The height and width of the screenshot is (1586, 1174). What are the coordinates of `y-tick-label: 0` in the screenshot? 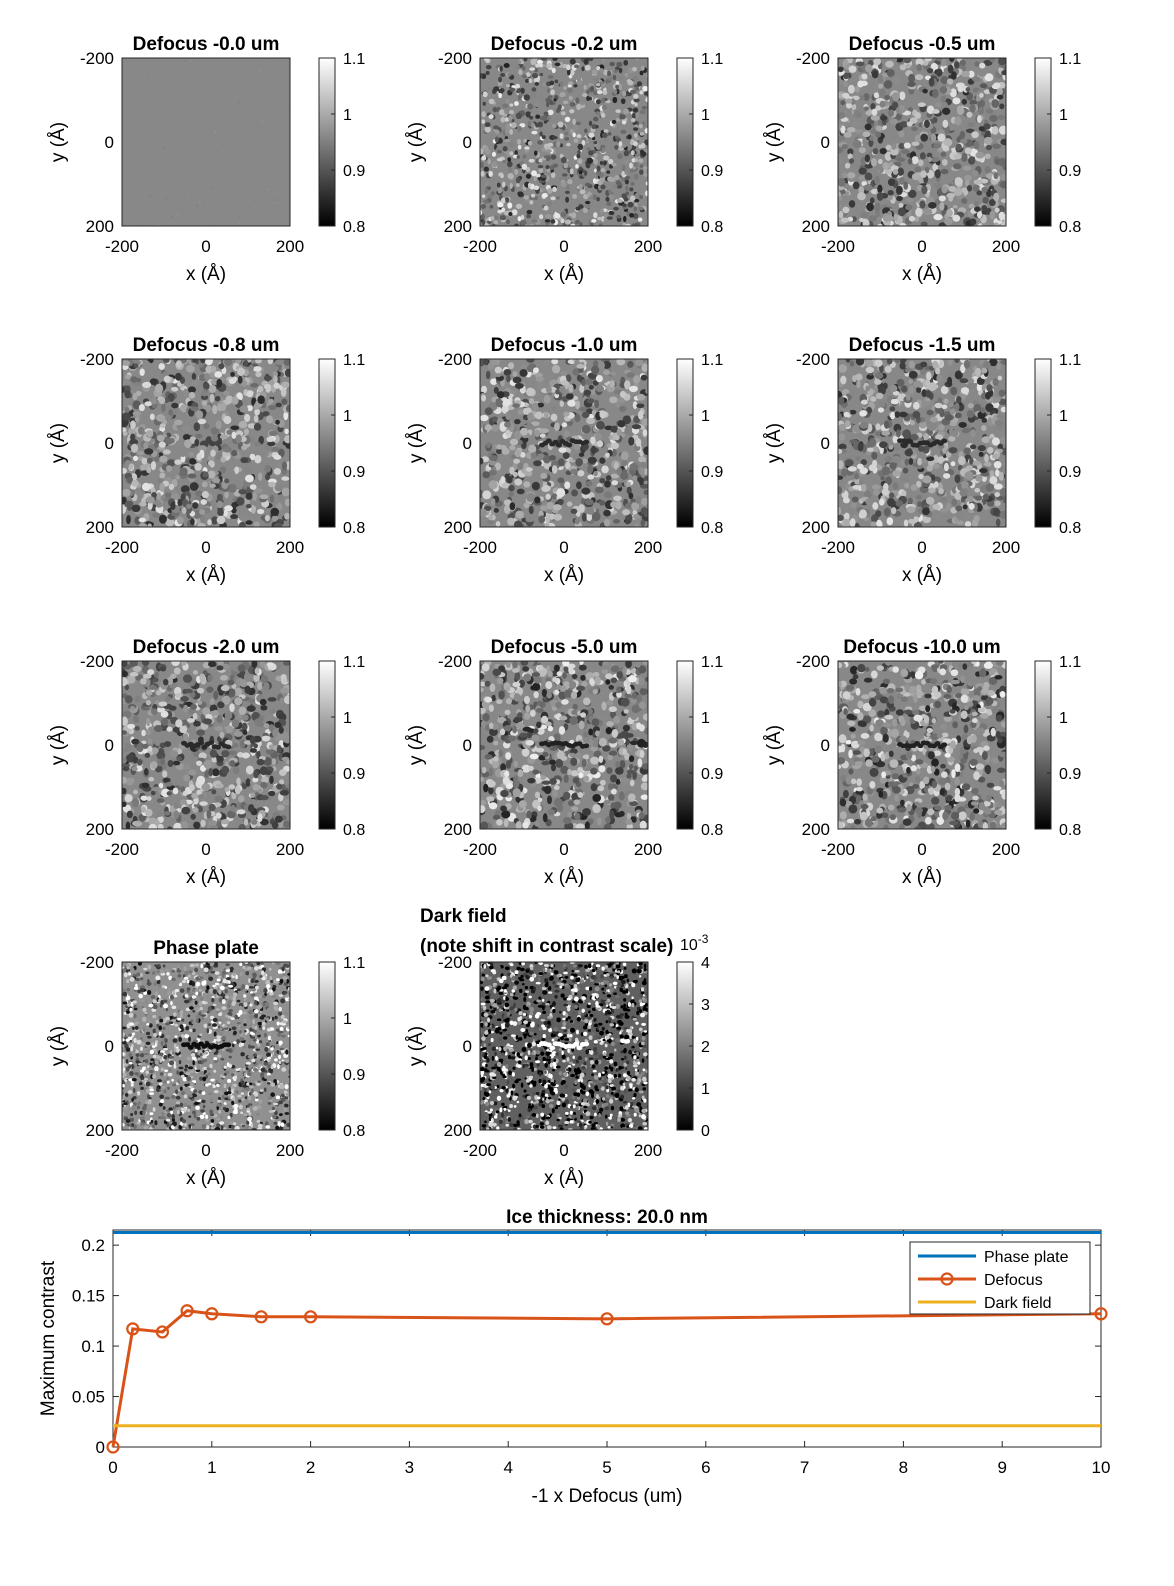 It's located at (825, 142).